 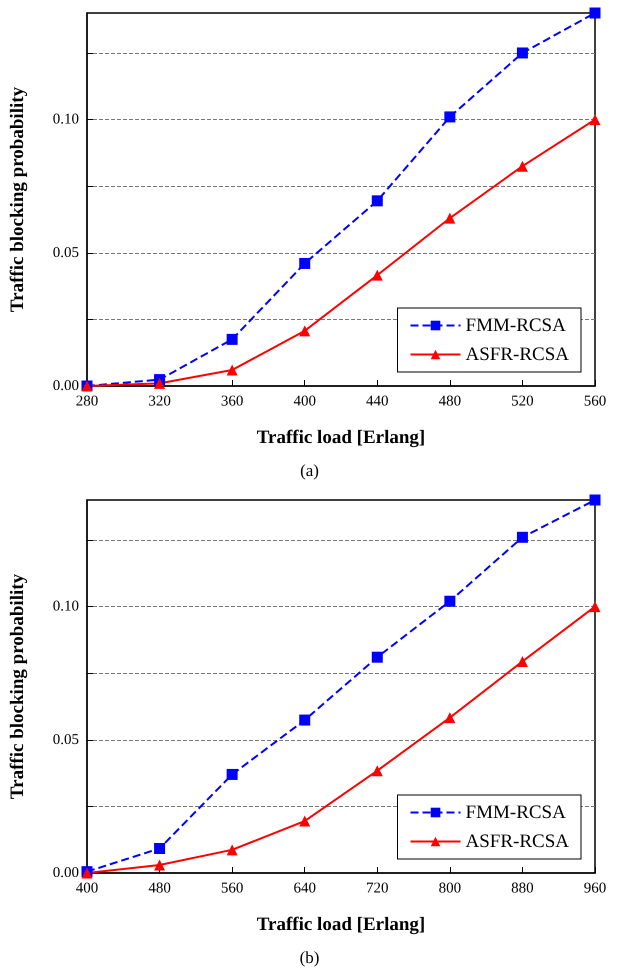 I want to click on x-tick-label: 440, so click(x=377, y=402).